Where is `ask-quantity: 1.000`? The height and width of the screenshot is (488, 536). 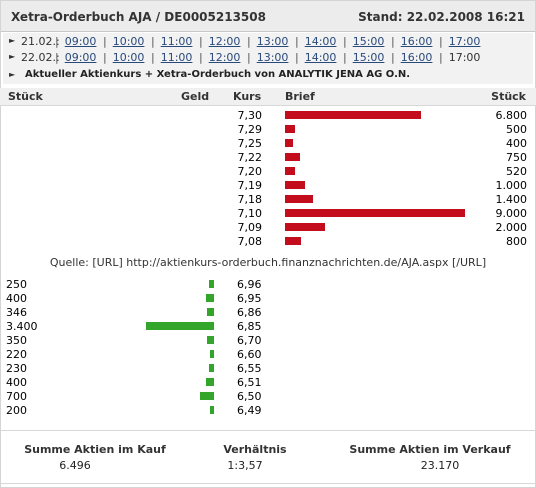 ask-quantity: 1.000 is located at coordinates (511, 185).